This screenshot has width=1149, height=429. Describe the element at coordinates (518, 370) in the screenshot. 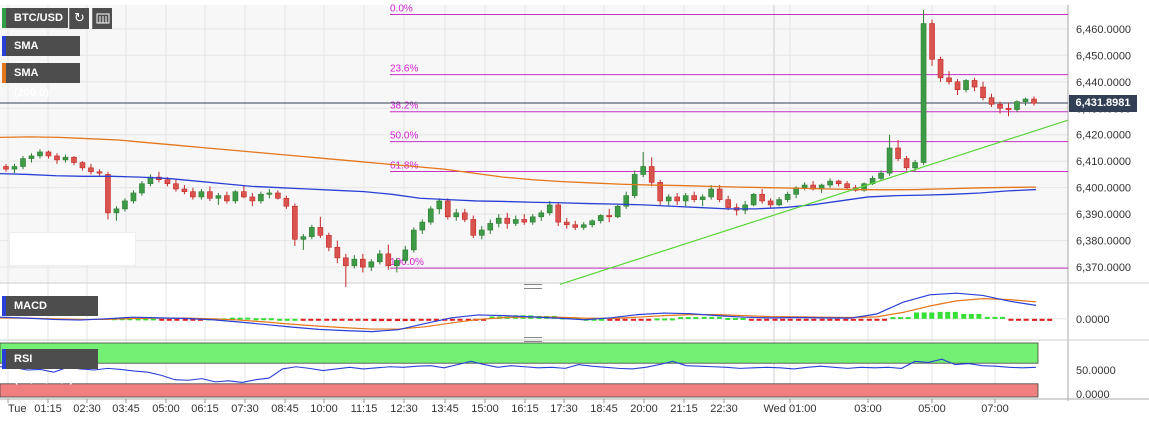

I see `rsi-line` at that location.